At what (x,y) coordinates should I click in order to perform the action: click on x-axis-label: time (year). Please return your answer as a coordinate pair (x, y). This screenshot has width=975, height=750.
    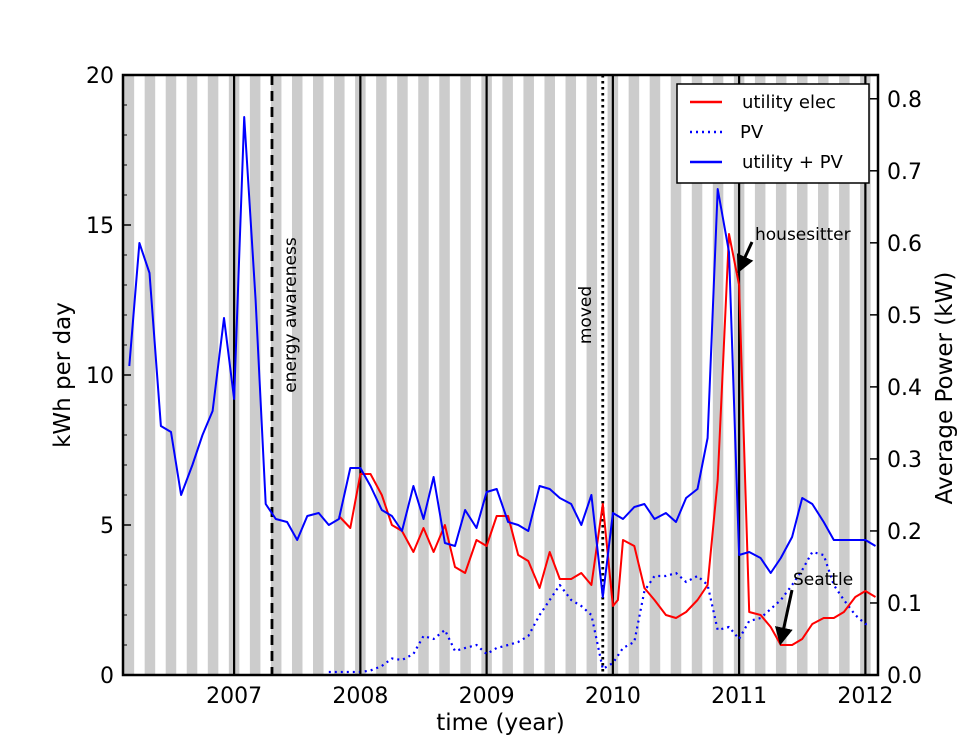
    Looking at the image, I should click on (500, 723).